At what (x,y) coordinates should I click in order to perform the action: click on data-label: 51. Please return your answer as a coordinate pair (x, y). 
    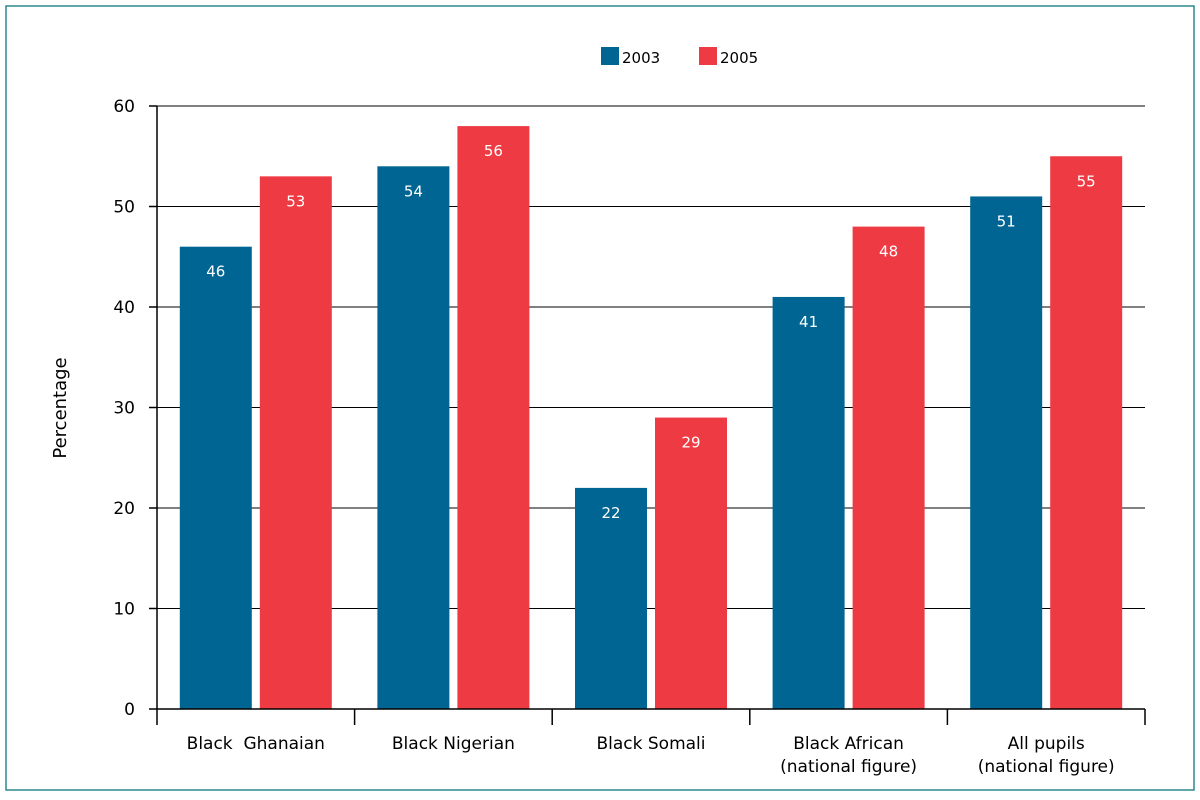
    Looking at the image, I should click on (1006, 221).